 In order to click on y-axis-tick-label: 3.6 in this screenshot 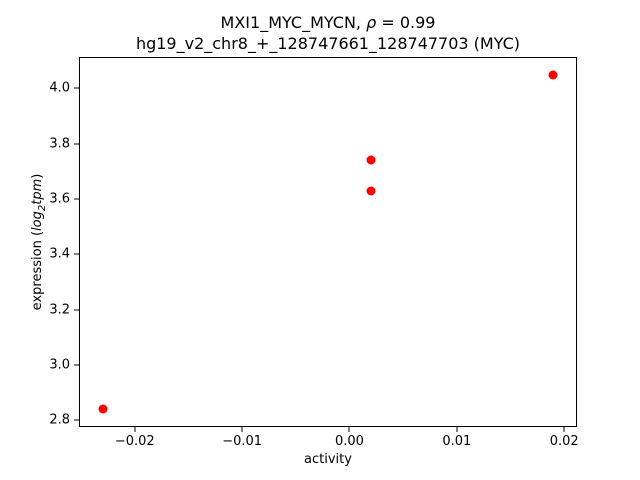, I will do `click(59, 199)`.